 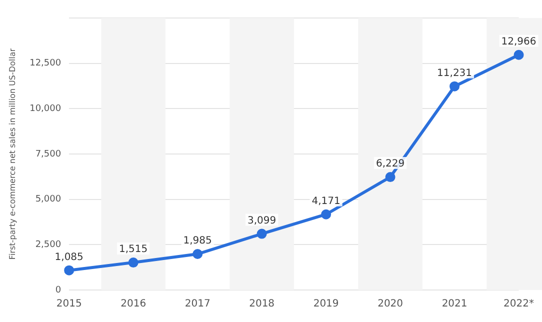 I want to click on y-axis-title: First-party e-commerce net sales in million US-Dollar, so click(x=12, y=154).